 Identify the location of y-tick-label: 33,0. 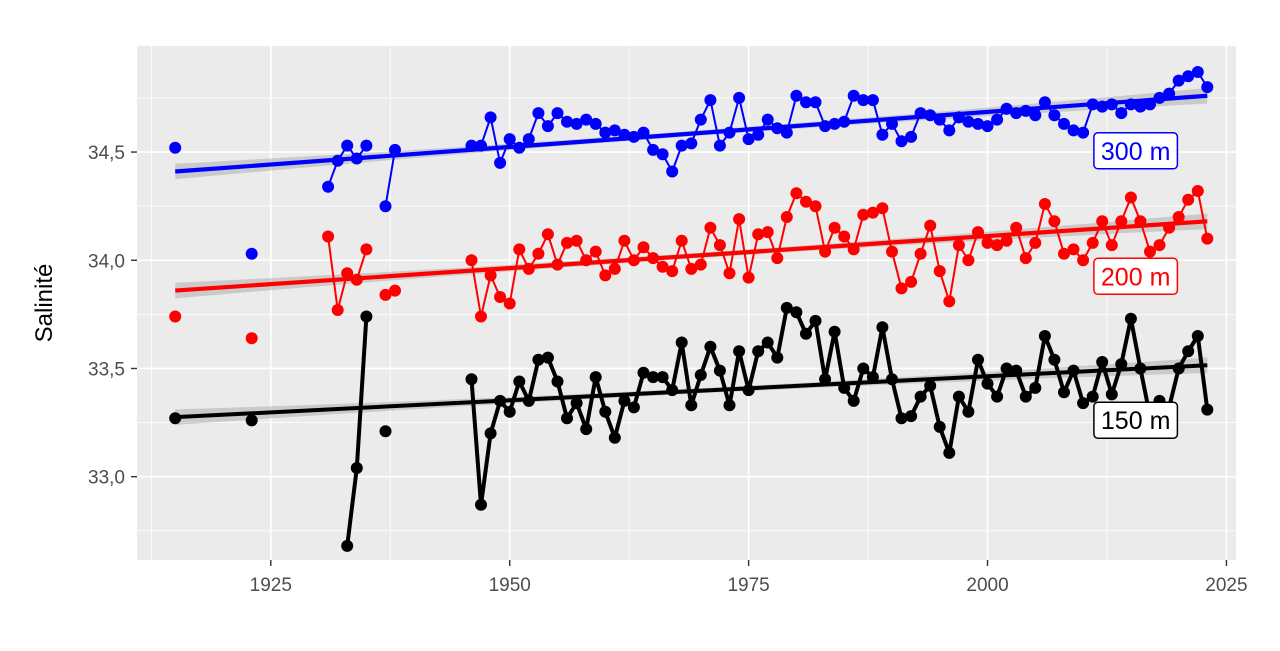
(106, 478).